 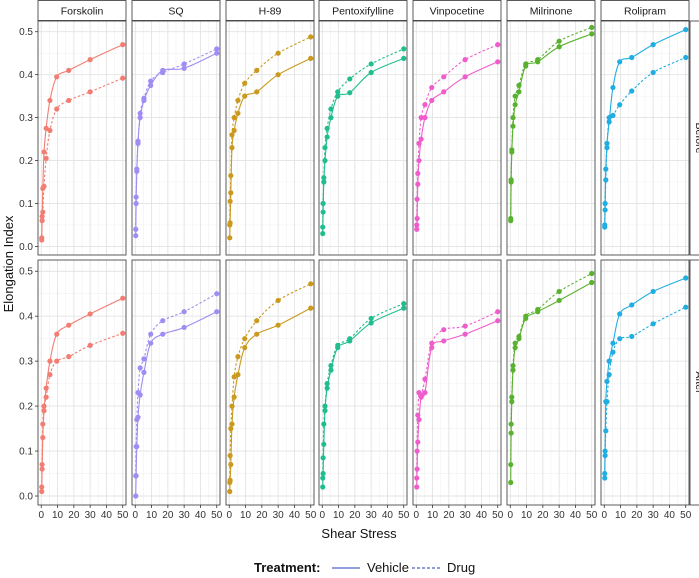 I want to click on panel-milrinone-after, so click(x=551, y=382).